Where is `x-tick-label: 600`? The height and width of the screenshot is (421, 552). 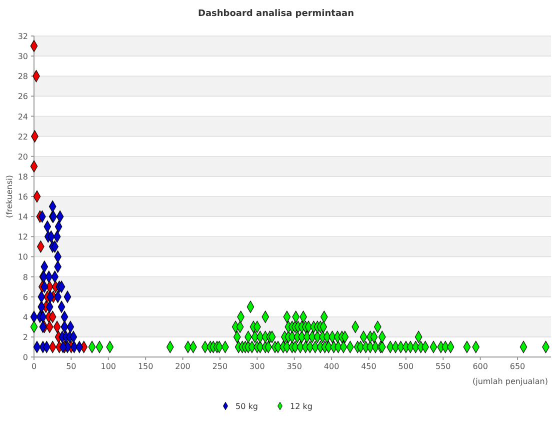 x-tick-label: 600 is located at coordinates (480, 366).